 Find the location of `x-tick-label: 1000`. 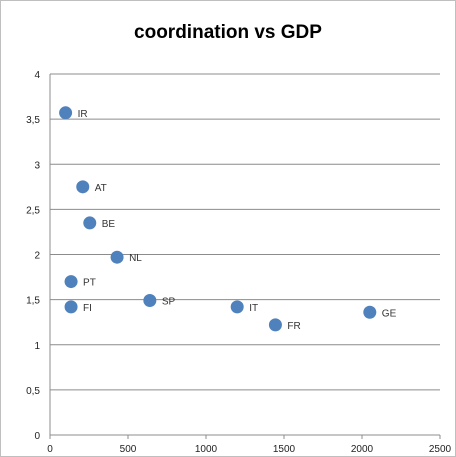

x-tick-label: 1000 is located at coordinates (206, 449).